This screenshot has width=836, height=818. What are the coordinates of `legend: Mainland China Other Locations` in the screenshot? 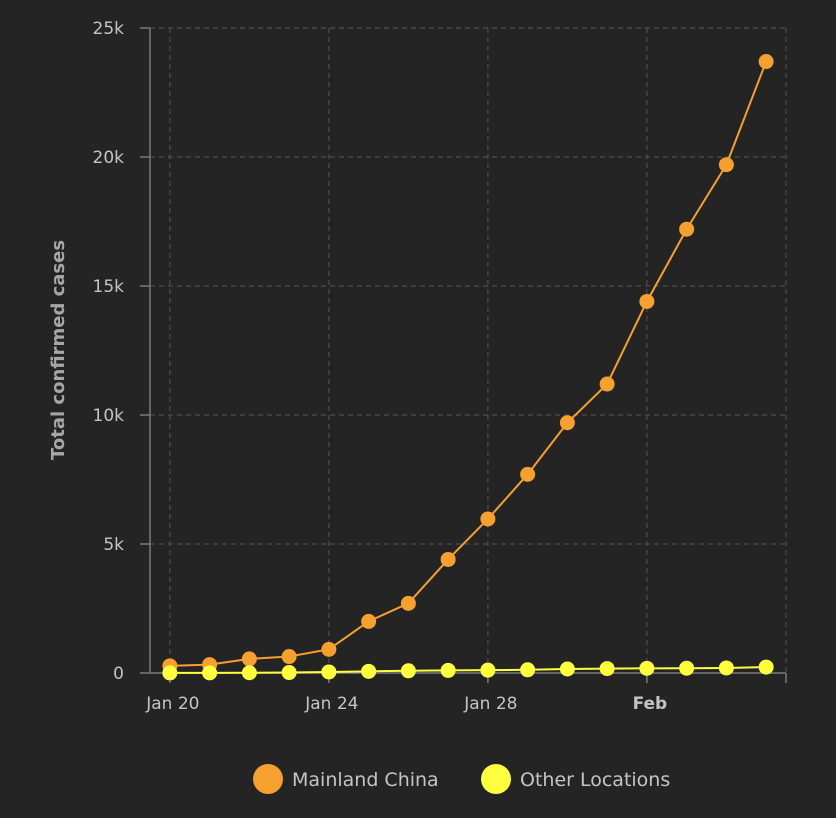 It's located at (461, 779).